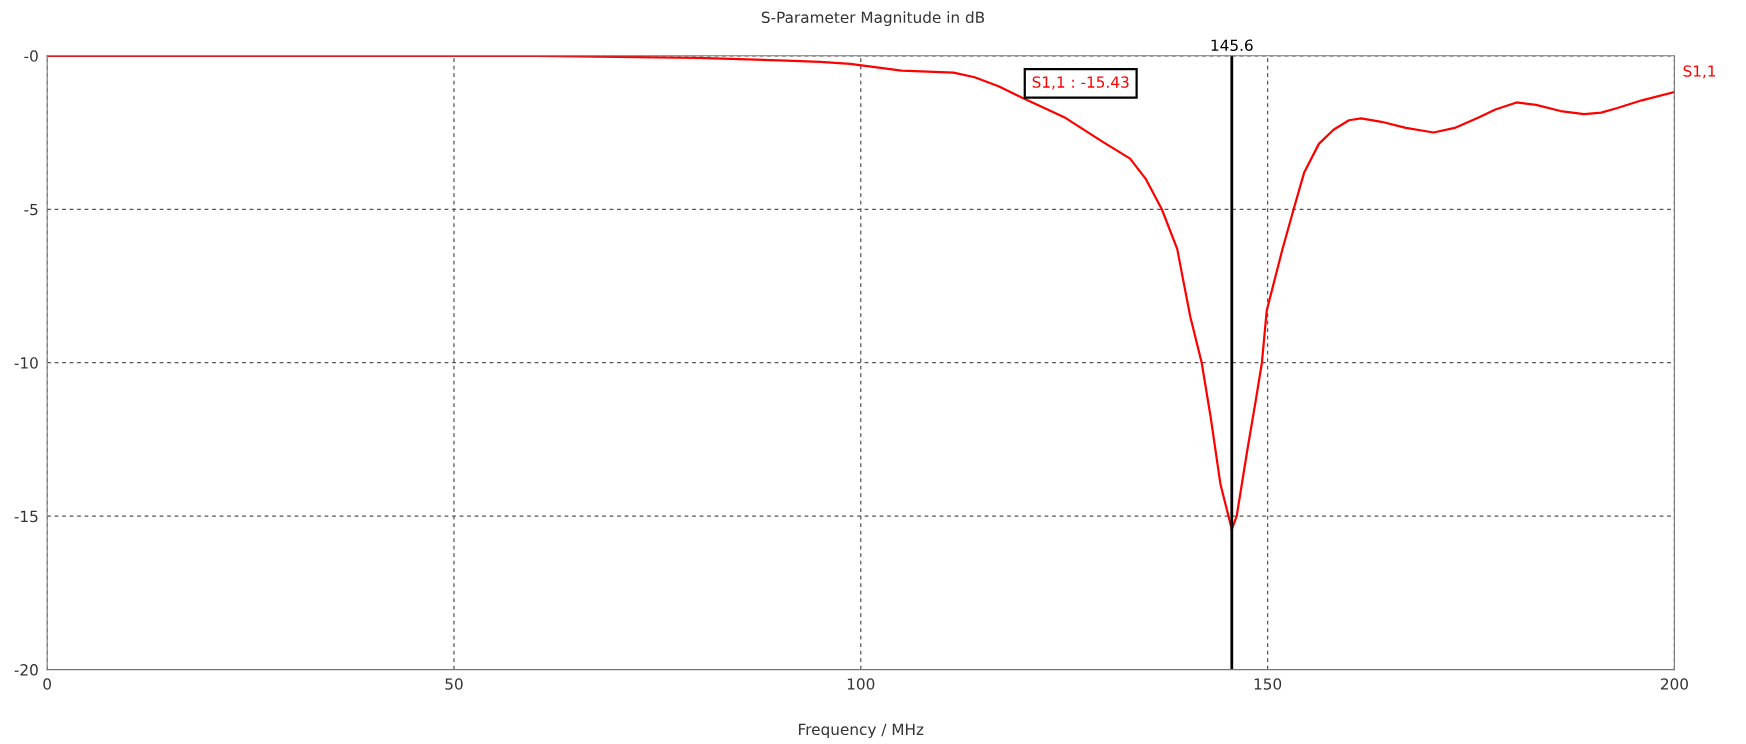 The height and width of the screenshot is (744, 1746). Describe the element at coordinates (1674, 684) in the screenshot. I see `x-tick-label: 200` at that location.